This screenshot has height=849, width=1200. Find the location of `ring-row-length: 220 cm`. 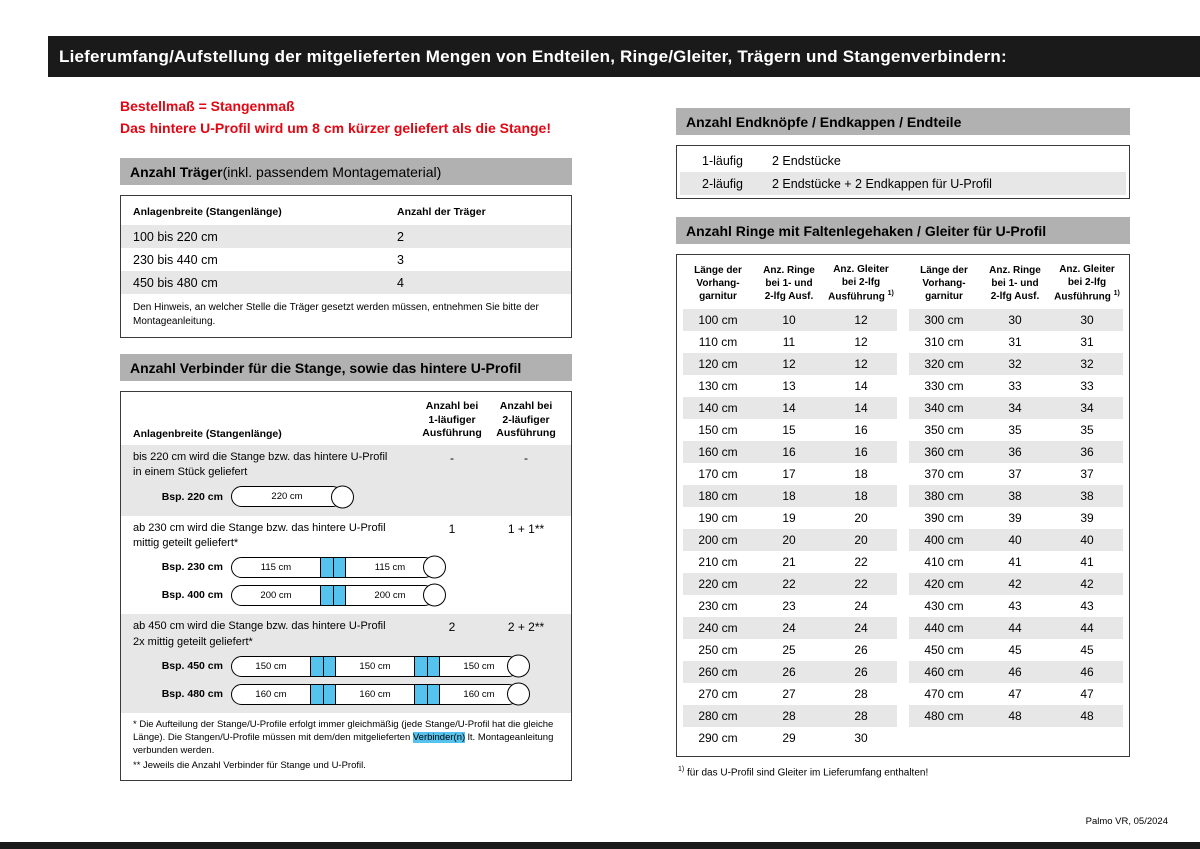

ring-row-length: 220 cm is located at coordinates (718, 583).